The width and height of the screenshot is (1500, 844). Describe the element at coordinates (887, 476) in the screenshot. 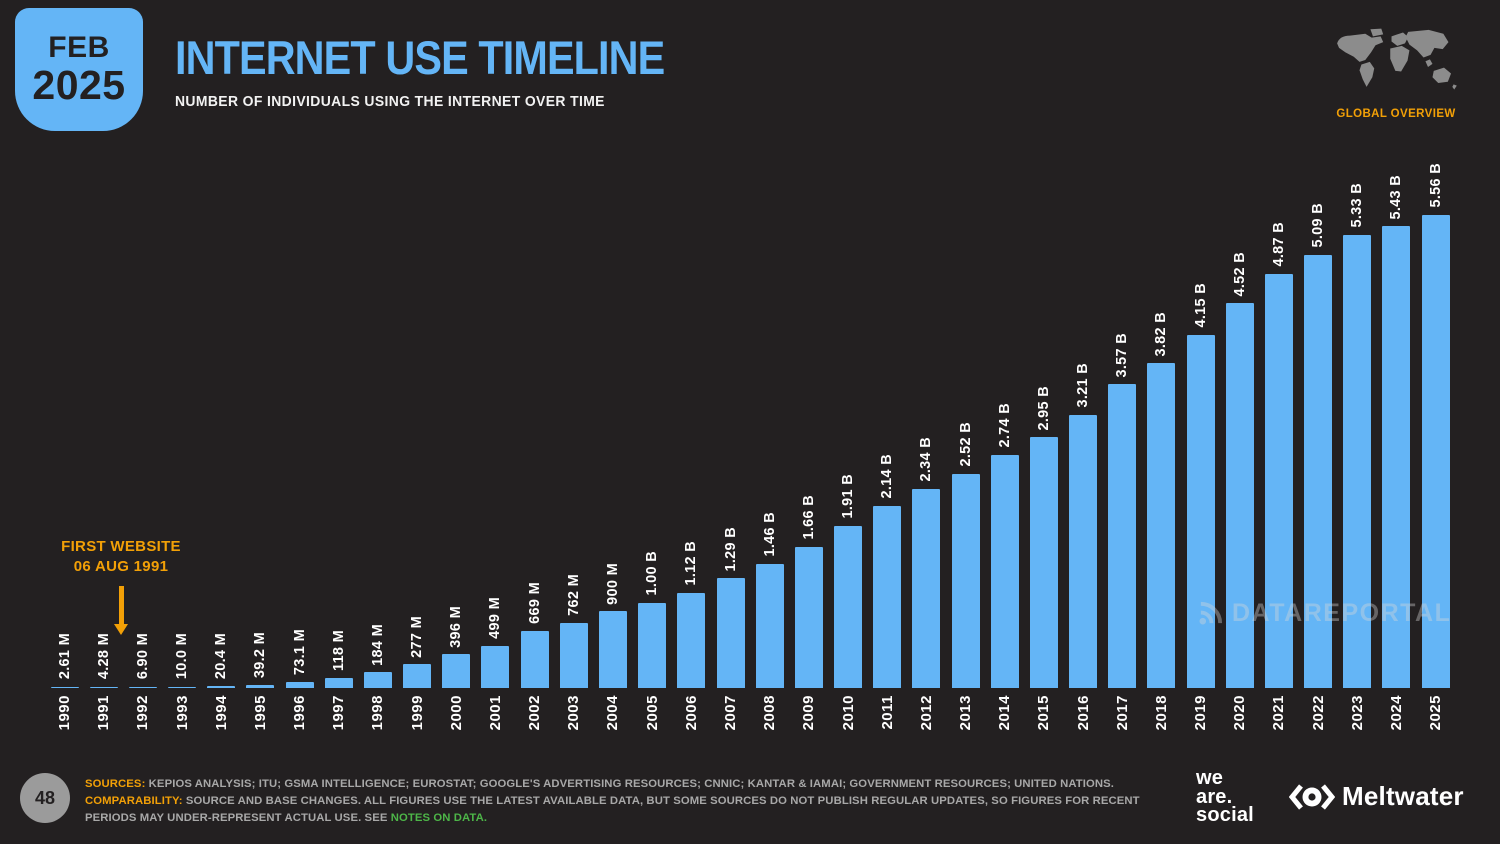

I see `bar-value-label: 2.14 B` at that location.